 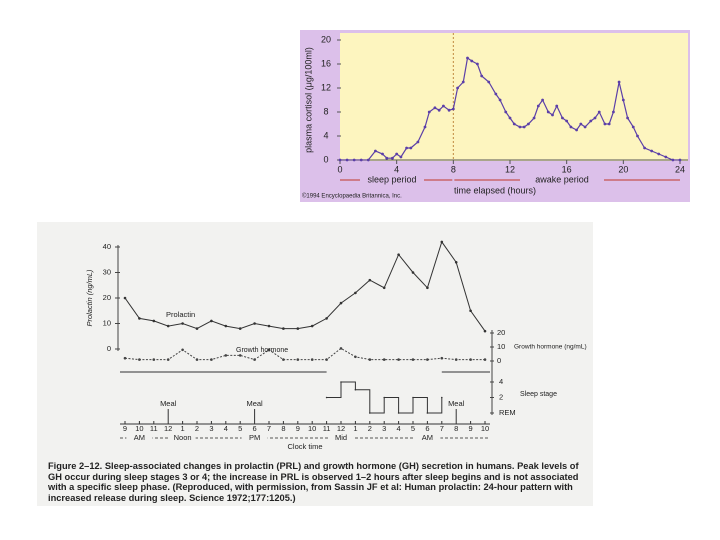 I want to click on x-tick-label: 11, so click(x=154, y=428).